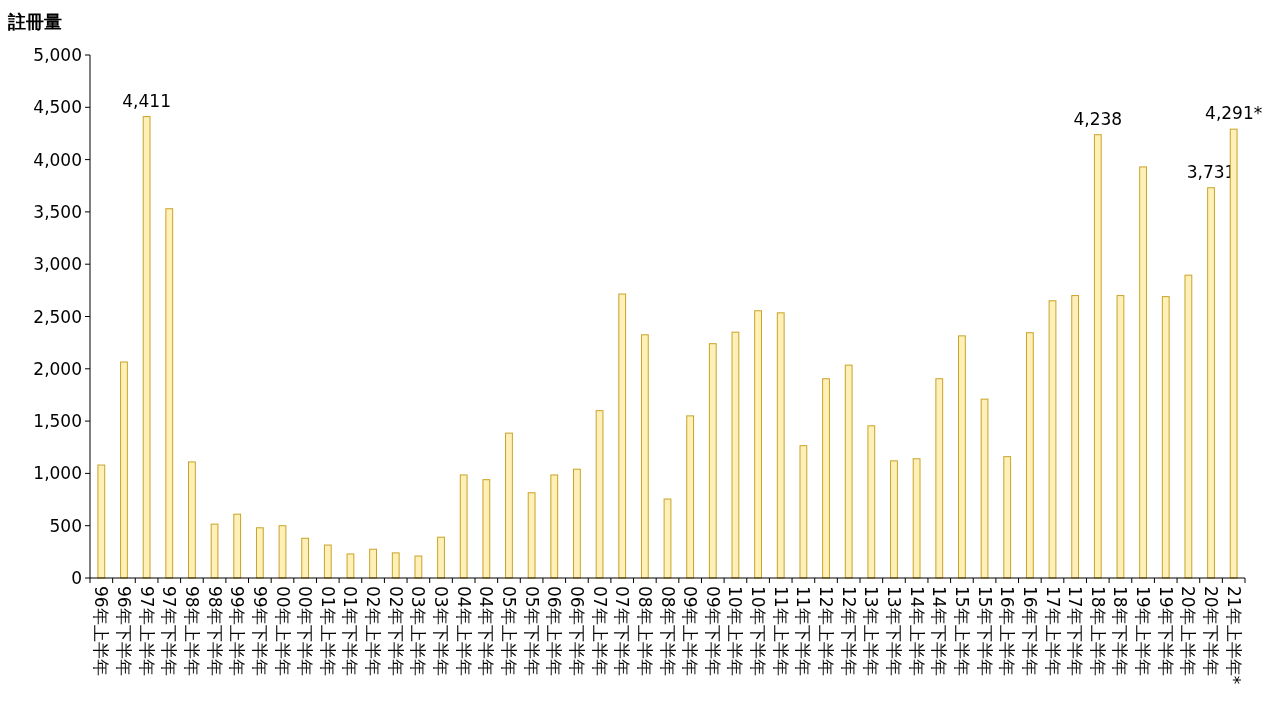 Image resolution: width=1280 pixels, height=720 pixels. I want to click on x-tick-label: 16年下半年, so click(1029, 631).